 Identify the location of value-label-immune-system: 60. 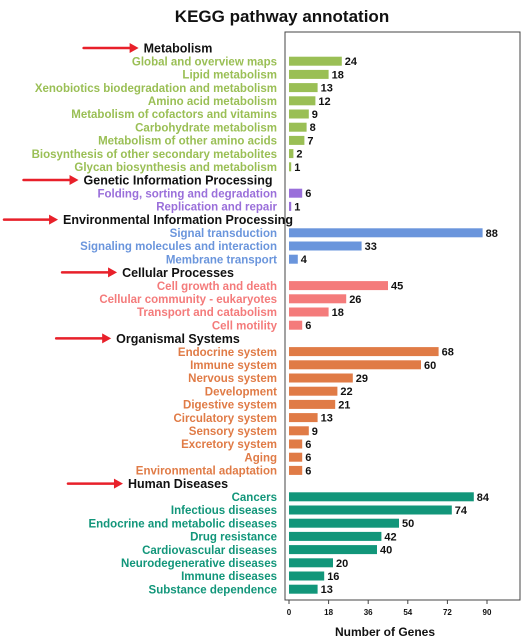
(430, 366).